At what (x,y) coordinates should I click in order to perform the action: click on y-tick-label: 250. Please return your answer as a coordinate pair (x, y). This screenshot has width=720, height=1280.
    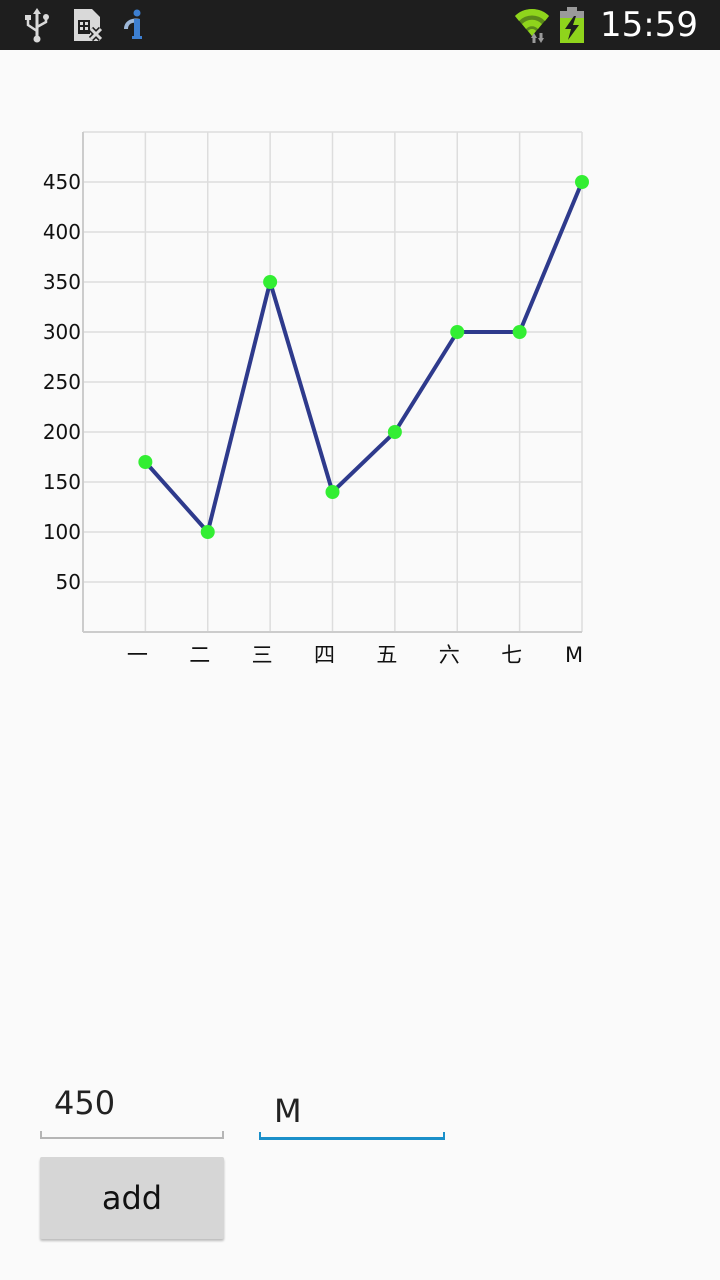
    Looking at the image, I should click on (62, 382).